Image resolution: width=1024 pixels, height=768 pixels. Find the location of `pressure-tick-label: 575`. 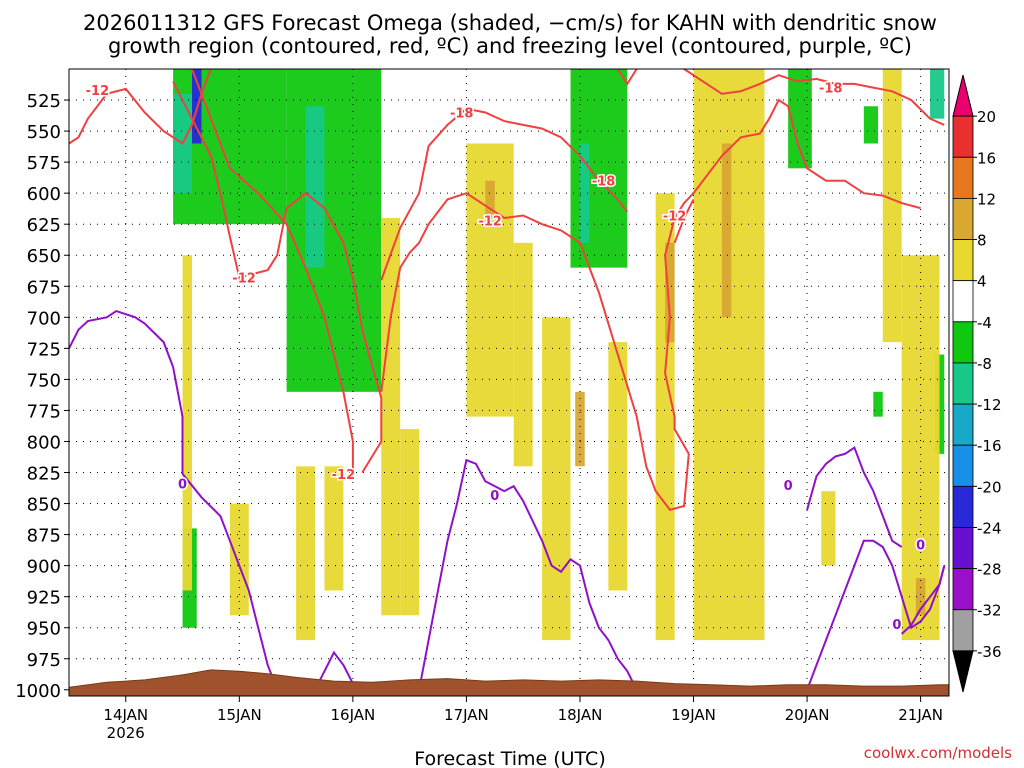

pressure-tick-label: 575 is located at coordinates (44, 163).